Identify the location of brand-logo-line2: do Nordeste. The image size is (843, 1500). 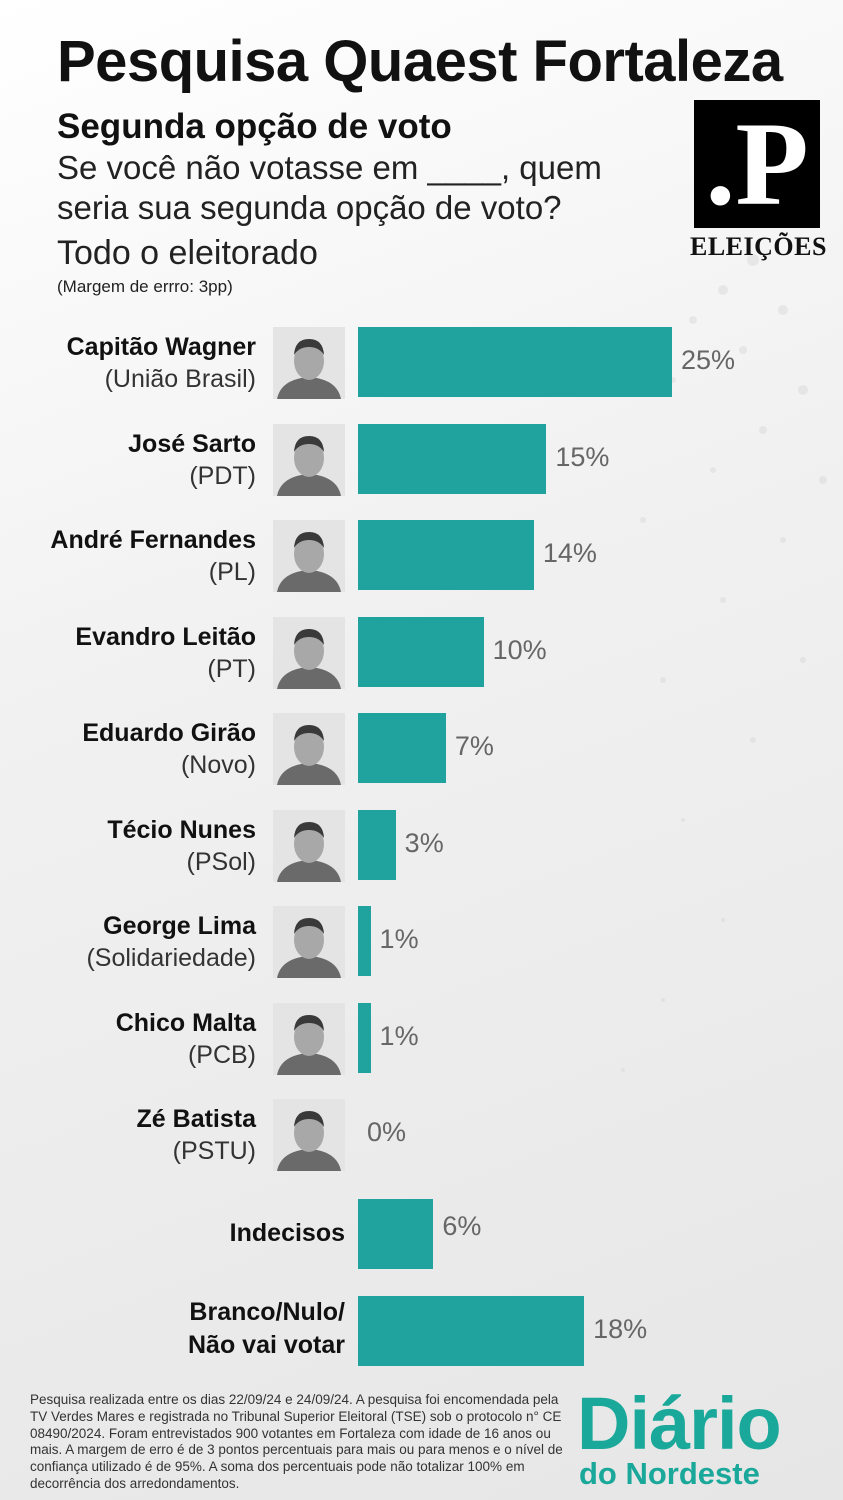
(669, 1473).